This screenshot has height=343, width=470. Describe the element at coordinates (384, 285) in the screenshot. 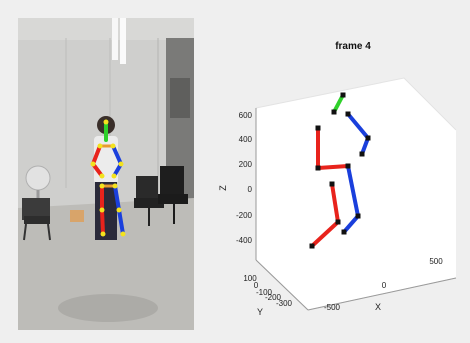

I see `x-tick-label: 0` at that location.